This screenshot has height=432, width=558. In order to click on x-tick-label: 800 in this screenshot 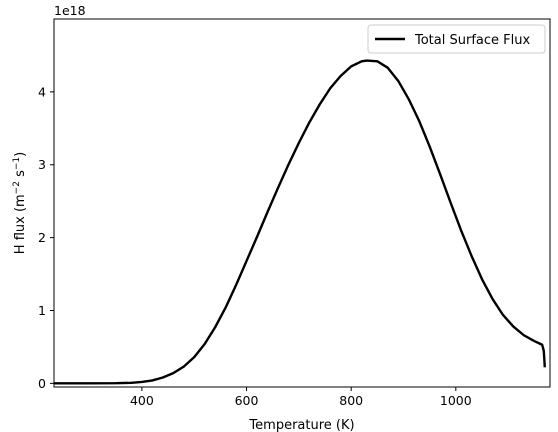, I will do `click(351, 400)`.